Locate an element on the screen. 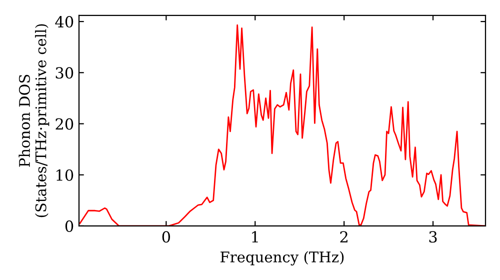 The height and width of the screenshot is (280, 500). y-tick-label: 20 is located at coordinates (65, 124).